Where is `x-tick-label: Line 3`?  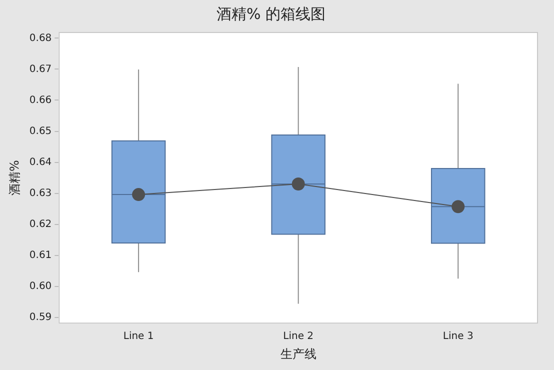
x-tick-label: Line 3 is located at coordinates (458, 336).